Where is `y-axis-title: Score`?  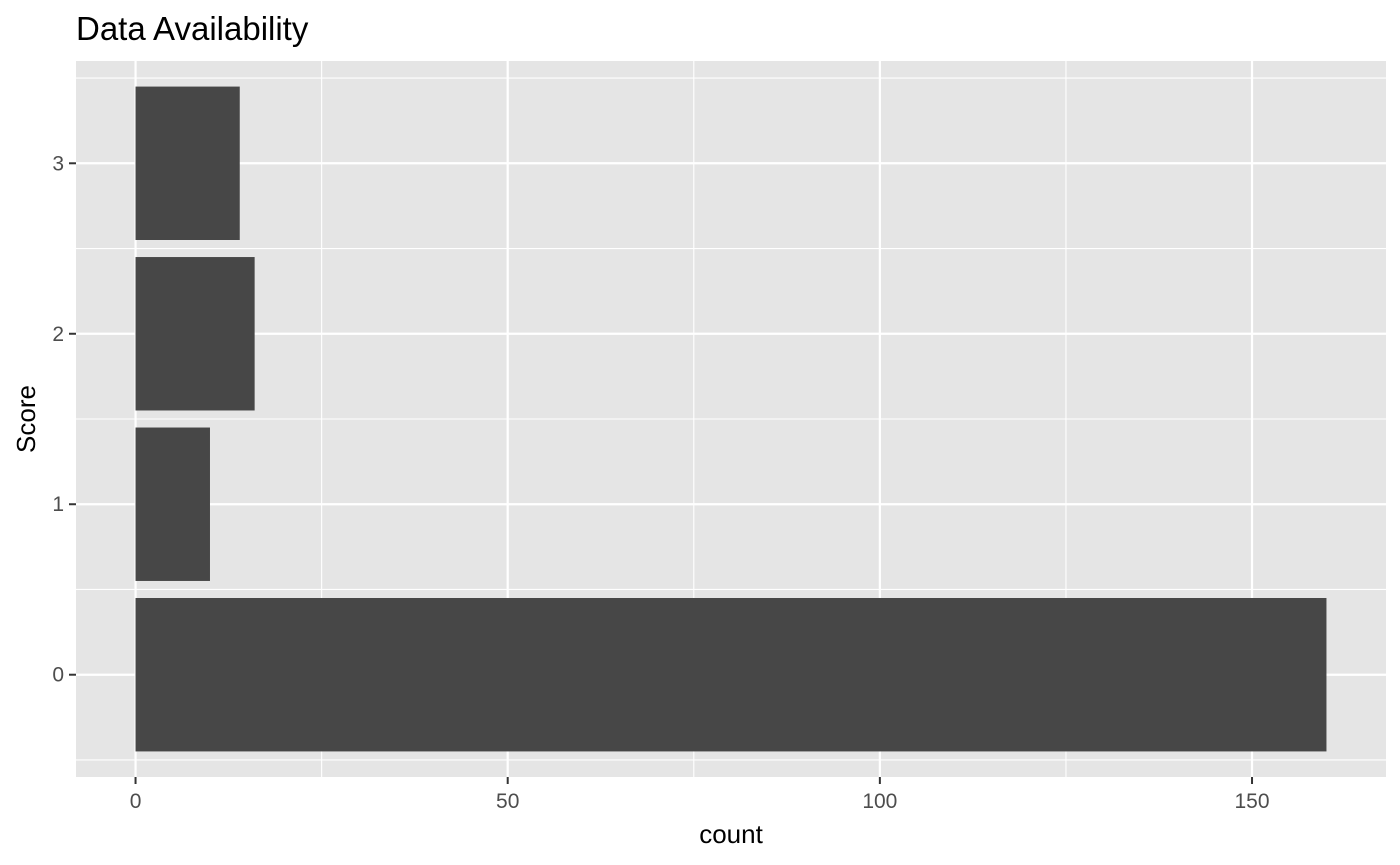 y-axis-title: Score is located at coordinates (26, 419).